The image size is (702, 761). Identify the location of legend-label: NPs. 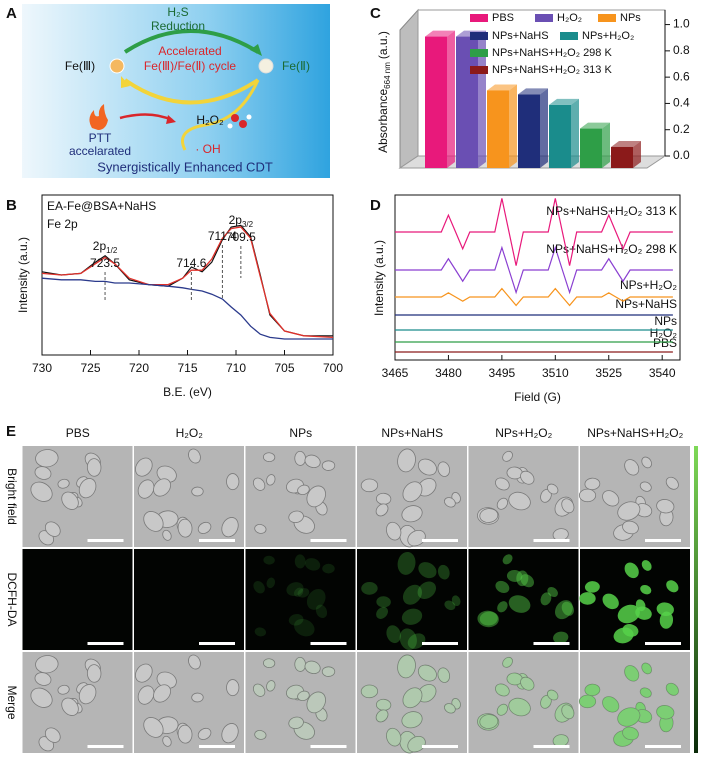
(630, 18).